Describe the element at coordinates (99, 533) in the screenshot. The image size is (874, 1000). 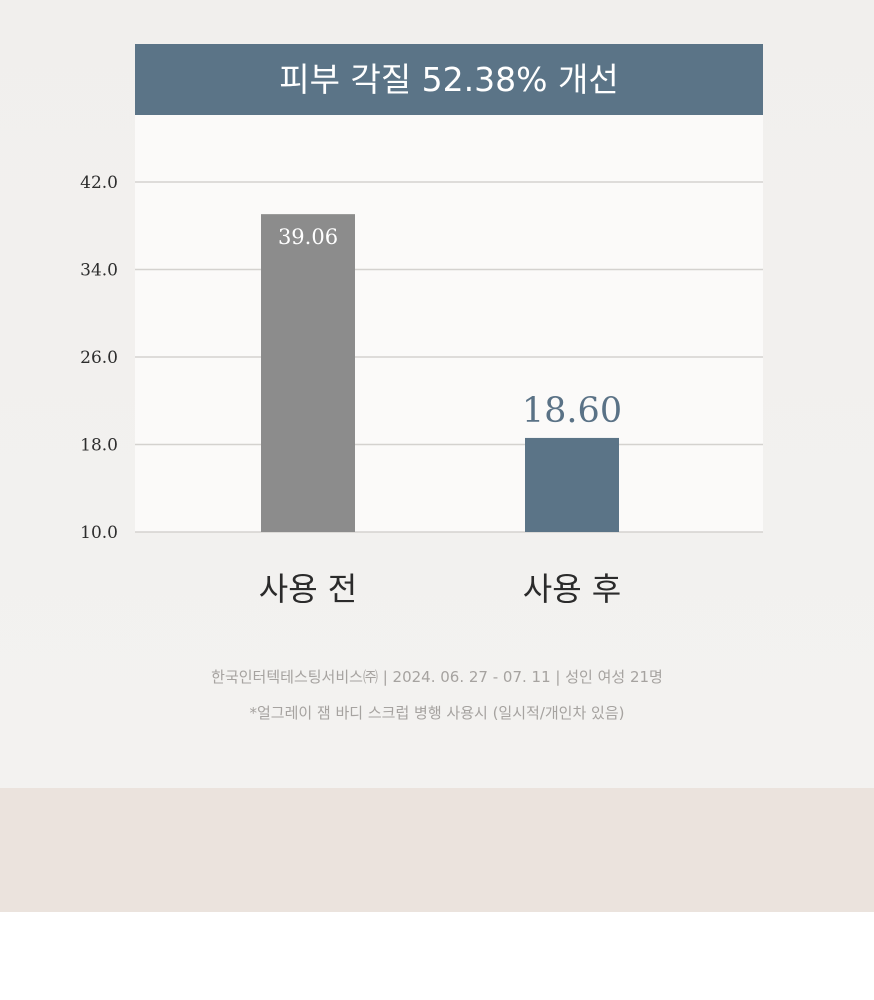
I see `y-tick-label: 10.0` at that location.